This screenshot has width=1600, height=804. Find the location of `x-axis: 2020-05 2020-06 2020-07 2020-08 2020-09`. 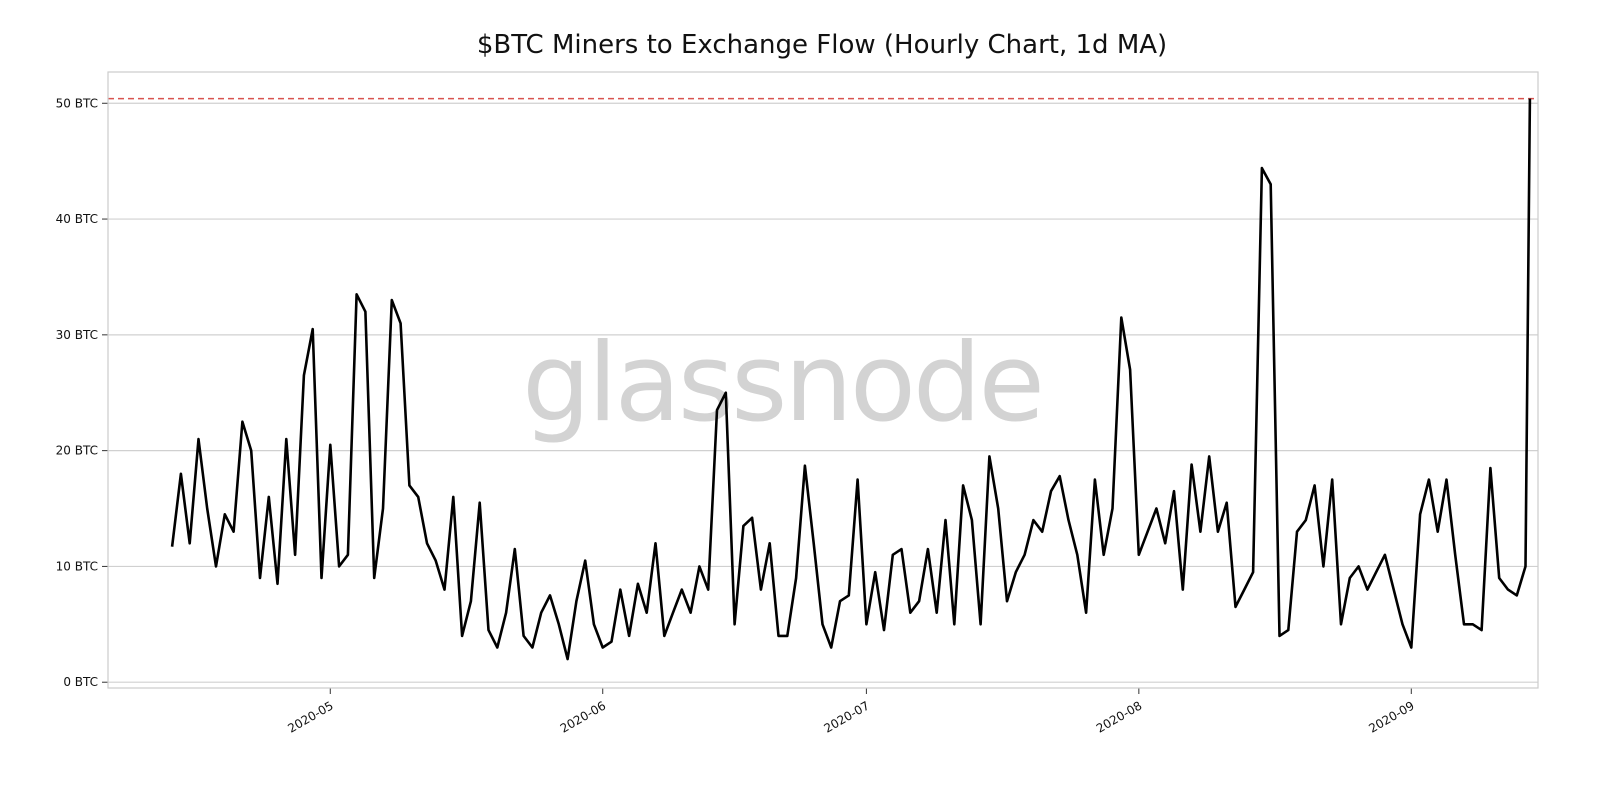

x-axis: 2020-05 2020-06 2020-07 2020-08 2020-09 is located at coordinates (851, 712).